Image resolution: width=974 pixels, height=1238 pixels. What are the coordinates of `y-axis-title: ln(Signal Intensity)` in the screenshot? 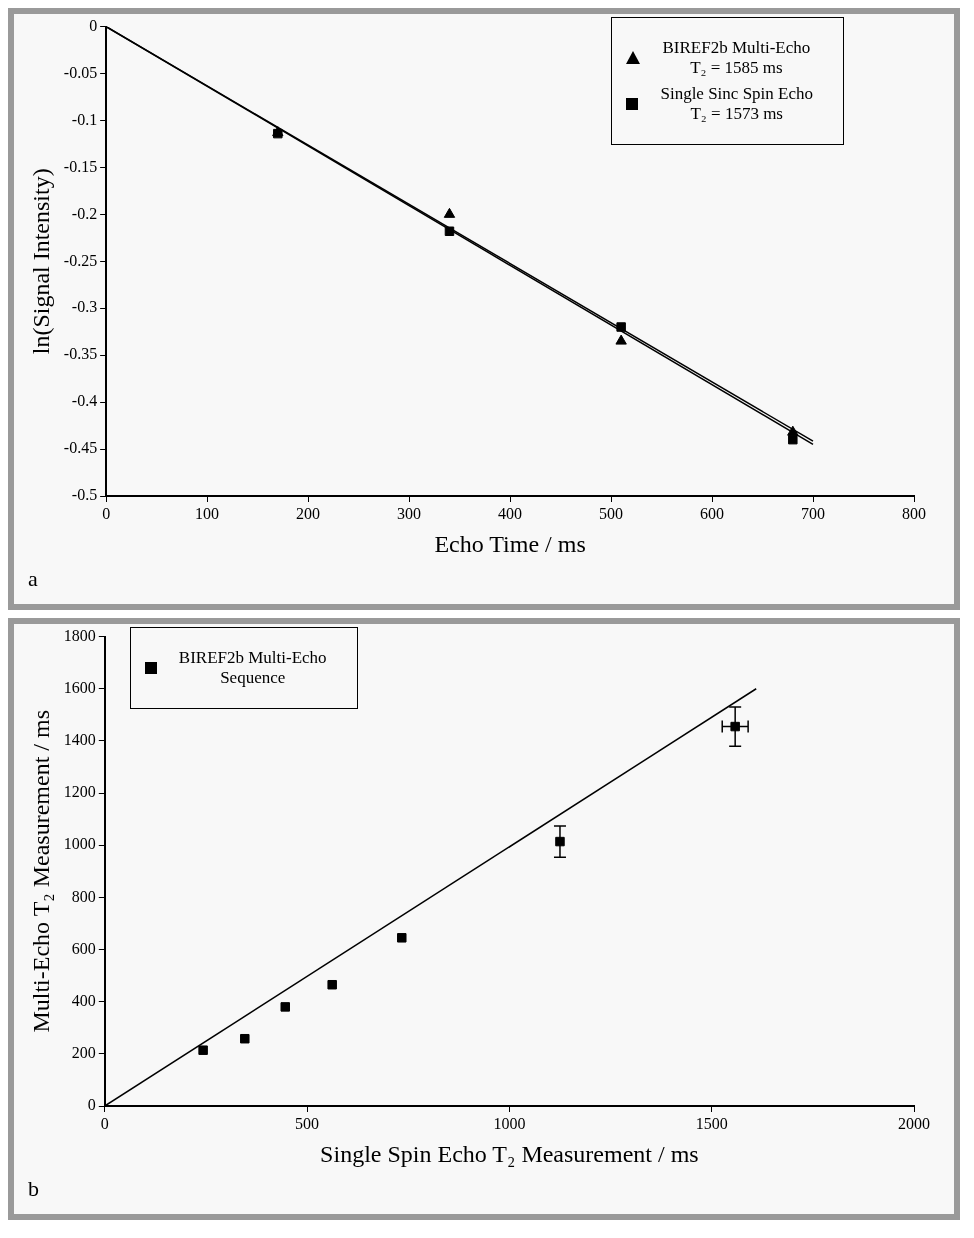 It's located at (40, 261).